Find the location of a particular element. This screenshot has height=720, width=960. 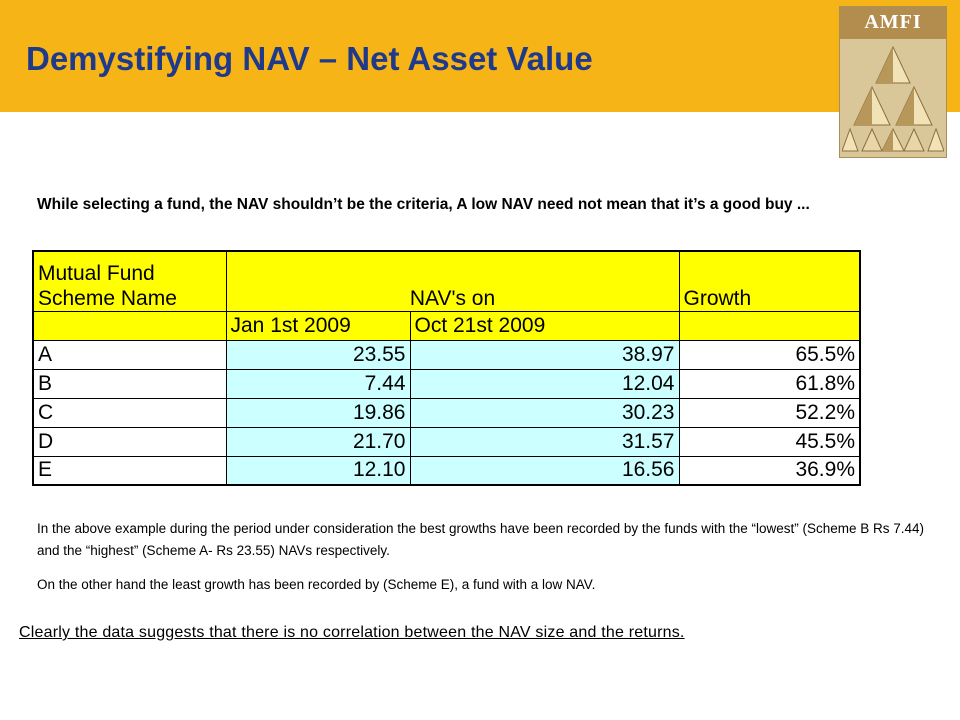

date-row-growth-blank is located at coordinates (769, 325).